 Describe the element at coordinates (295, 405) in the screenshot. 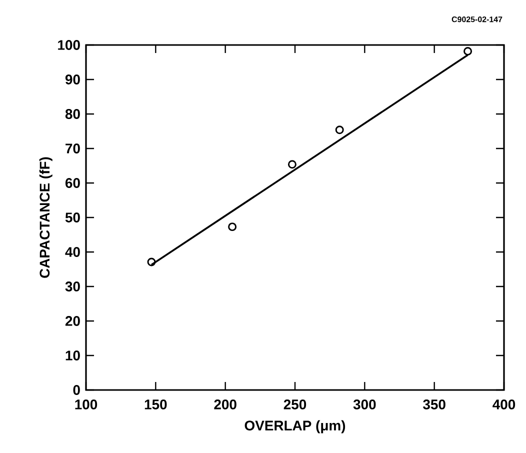

I see `x-tick-label: 250` at that location.